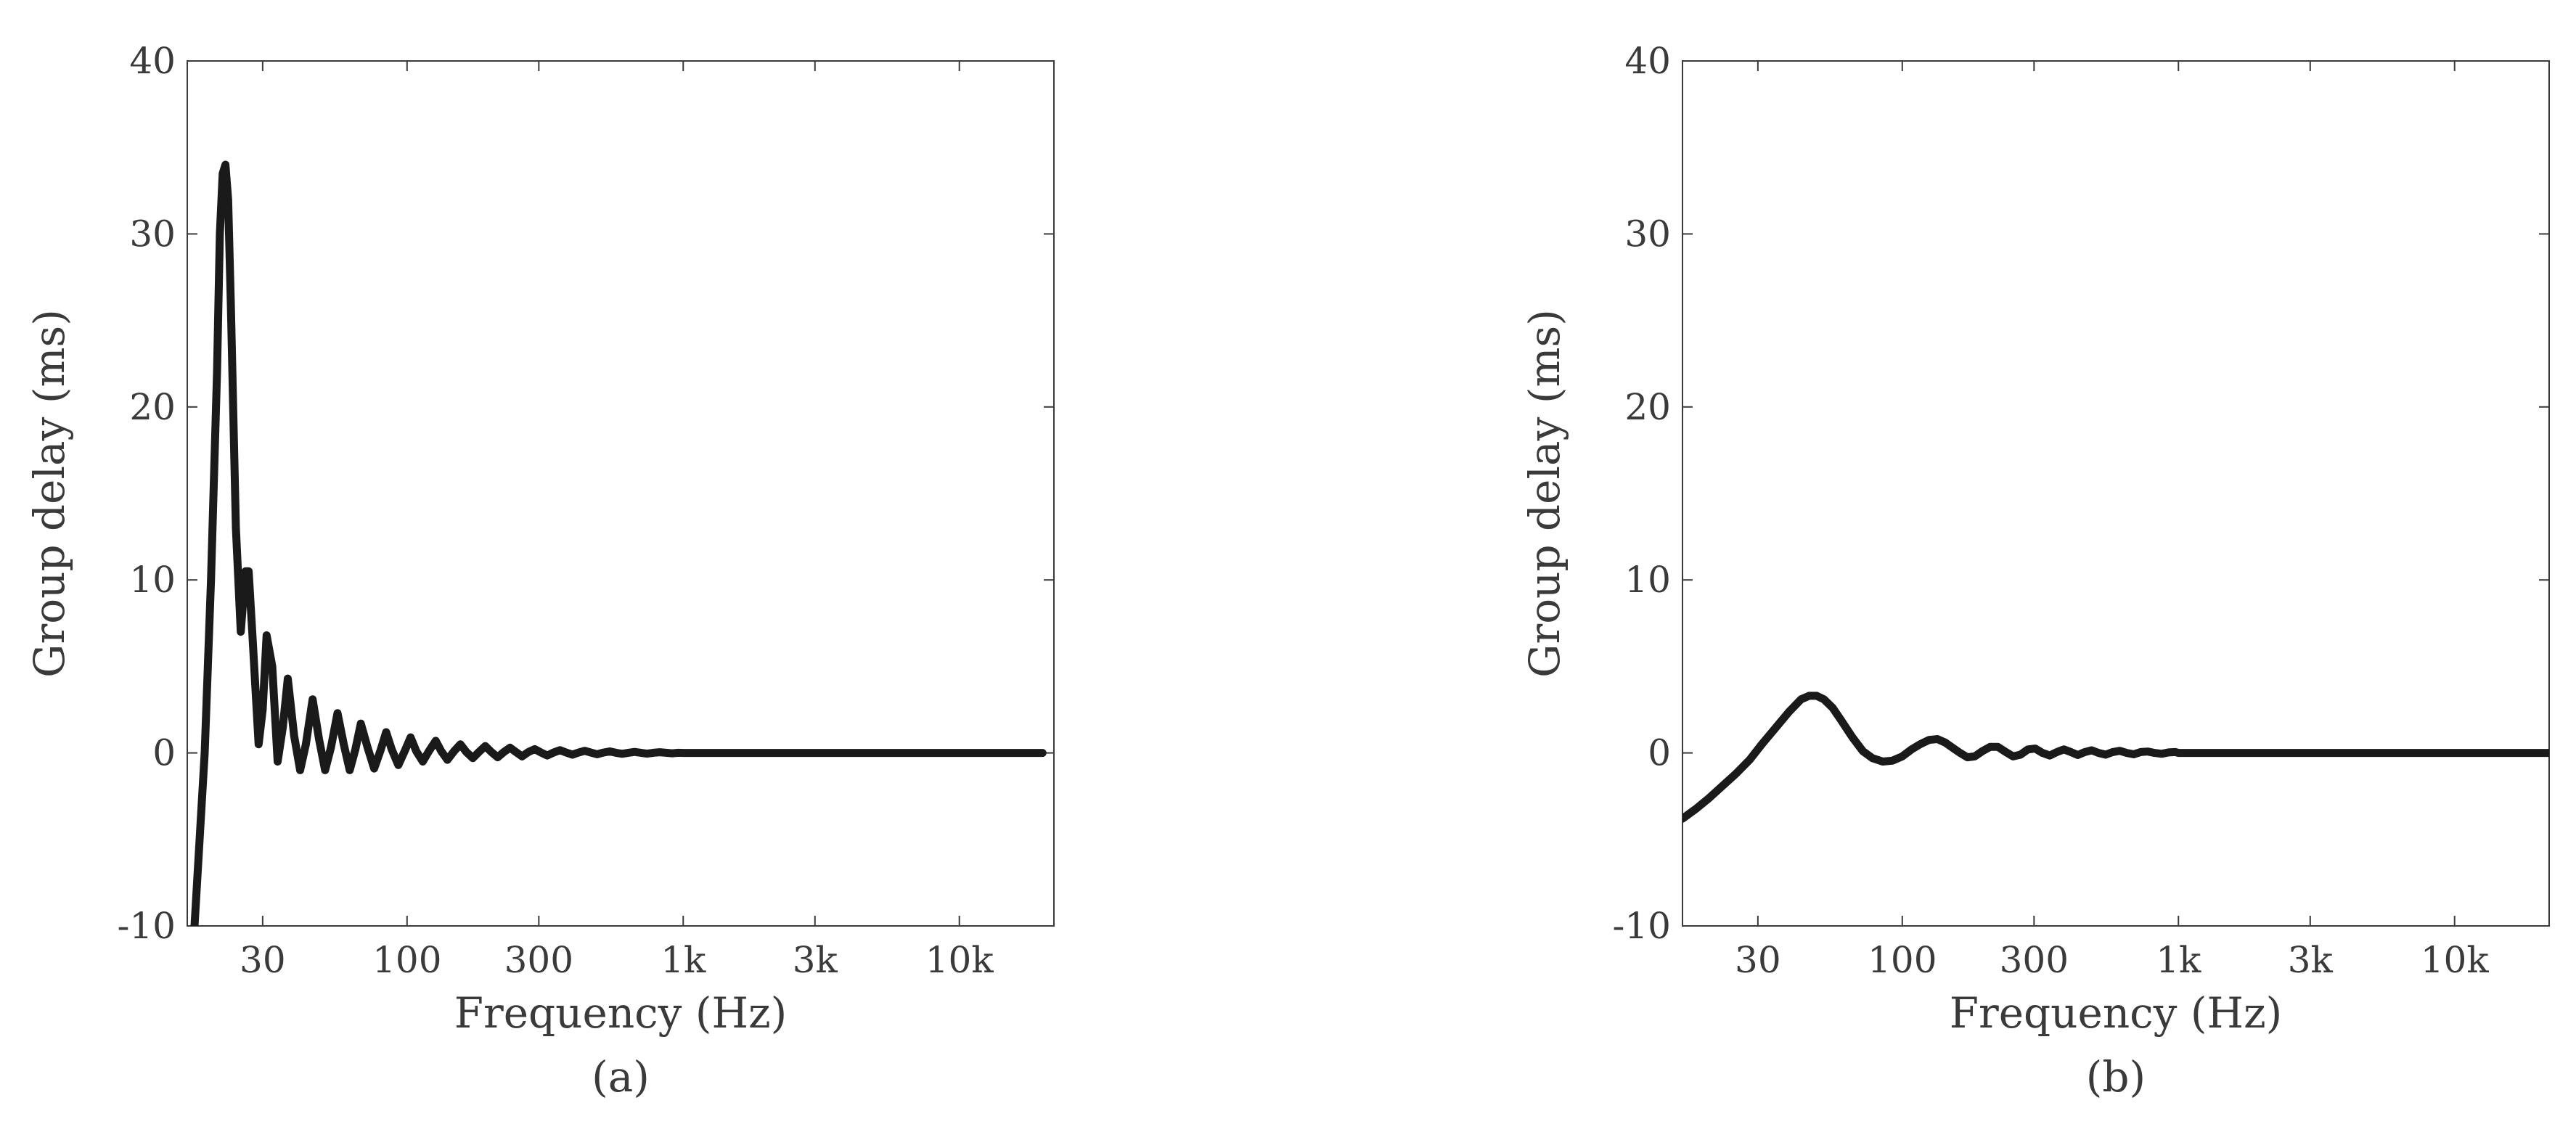 The height and width of the screenshot is (1132, 2576). I want to click on series-line, so click(2116, 757).